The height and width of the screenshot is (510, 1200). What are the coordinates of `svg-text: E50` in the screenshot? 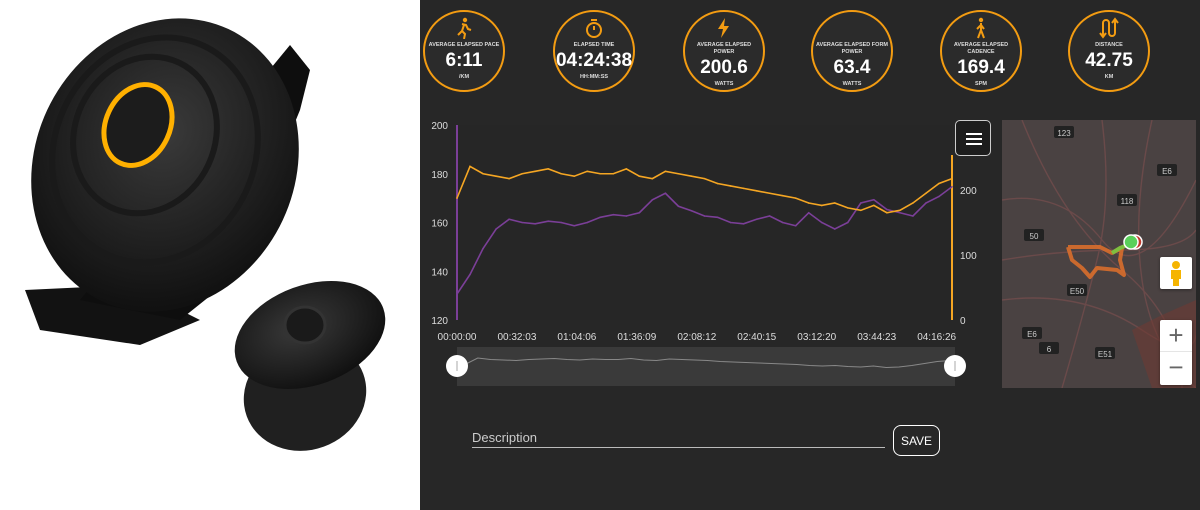 It's located at (1077, 291).